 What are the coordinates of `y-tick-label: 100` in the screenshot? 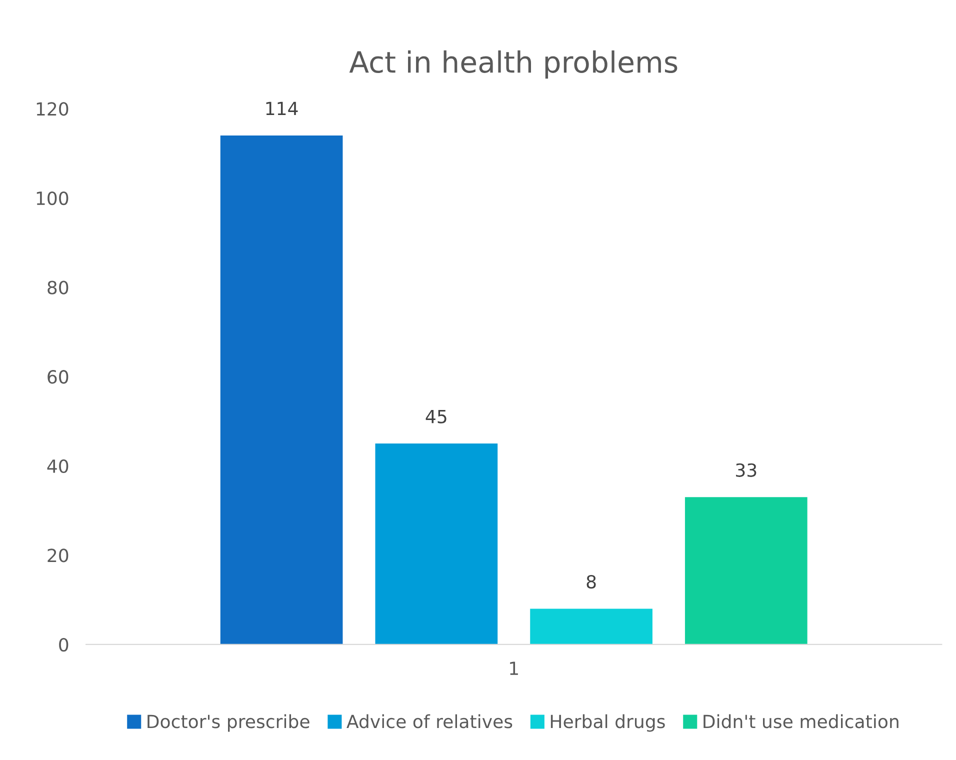 It's located at (52, 198).